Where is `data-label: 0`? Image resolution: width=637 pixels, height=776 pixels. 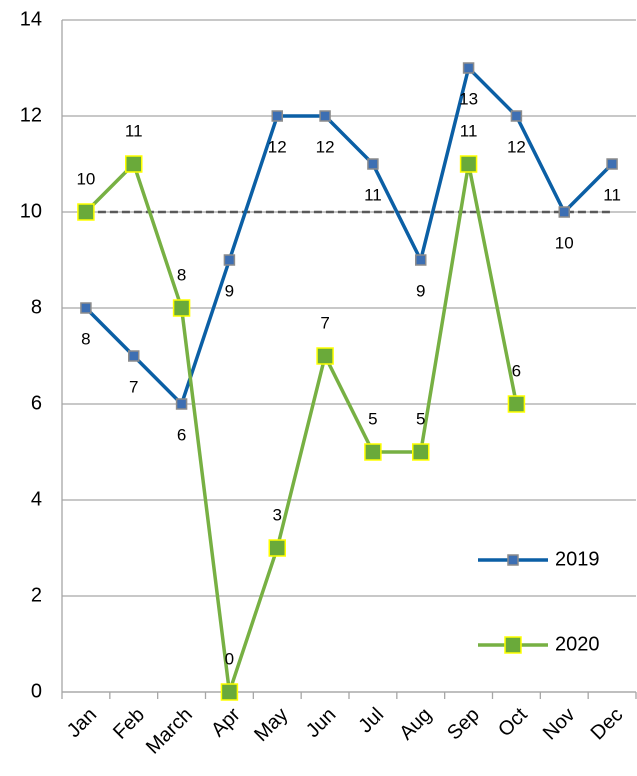 data-label: 0 is located at coordinates (229, 658).